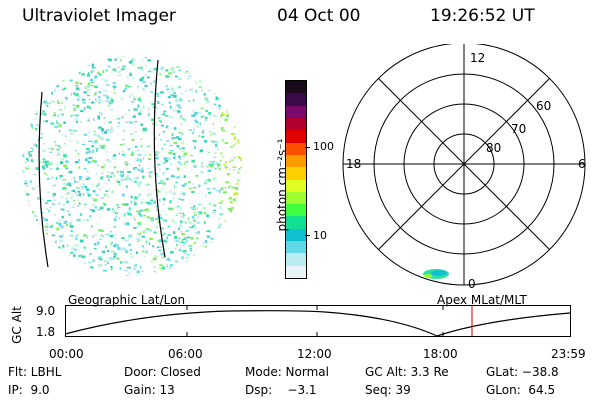 The image size is (600, 400). Describe the element at coordinates (127, 300) in the screenshot. I see `timeline-left-label: Geographic Lat/Lon` at that location.